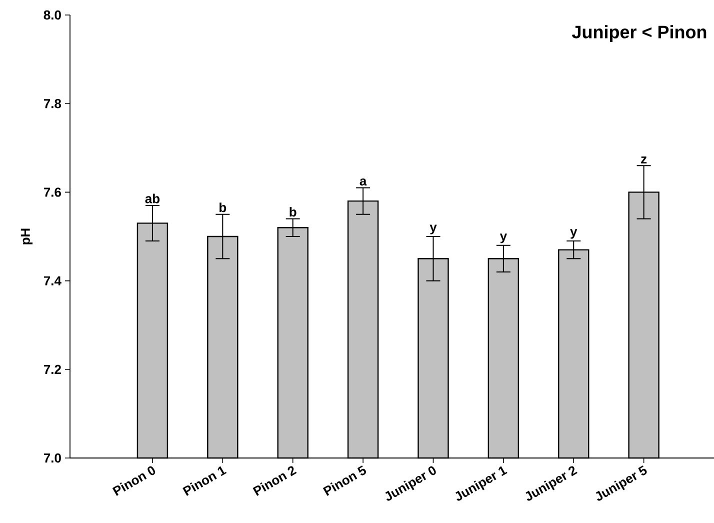  What do you see at coordinates (52, 369) in the screenshot?
I see `y-tick-label: 7.2` at bounding box center [52, 369].